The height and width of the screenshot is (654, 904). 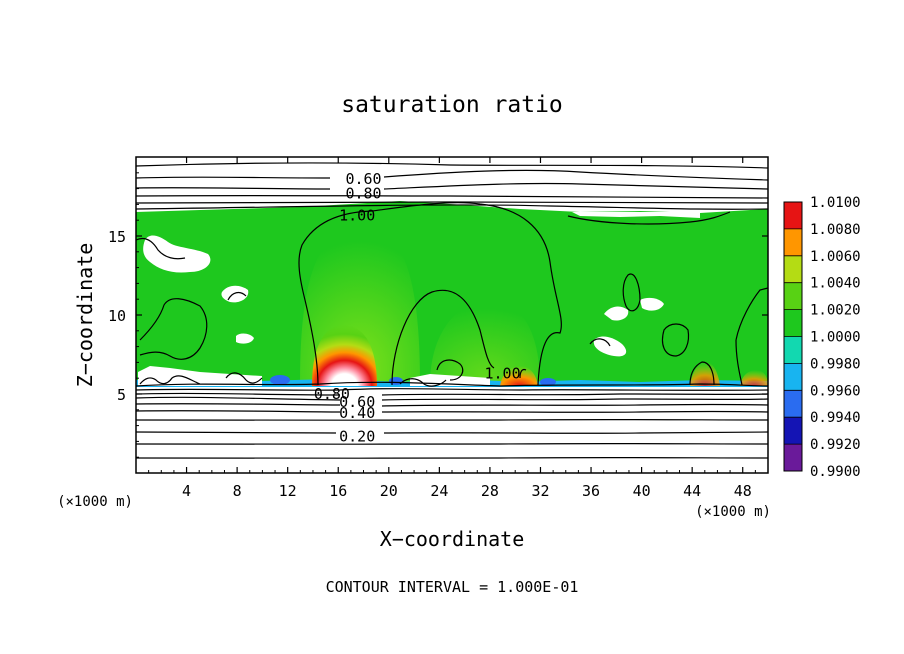 What do you see at coordinates (490, 491) in the screenshot?
I see `x-tick-label: 28` at bounding box center [490, 491].